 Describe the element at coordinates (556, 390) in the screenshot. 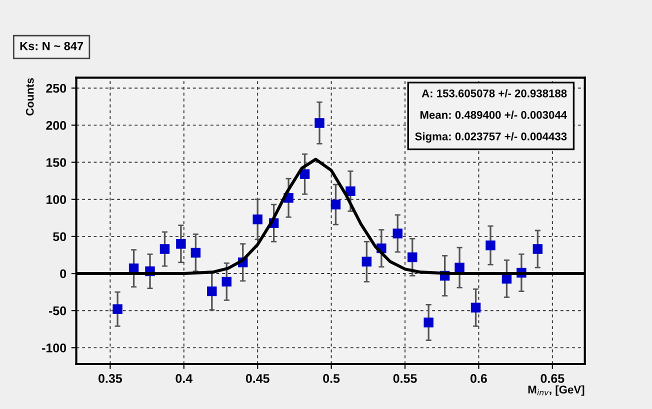

I see `x-axis-title: M$_{inv}$, [GeV]` at that location.